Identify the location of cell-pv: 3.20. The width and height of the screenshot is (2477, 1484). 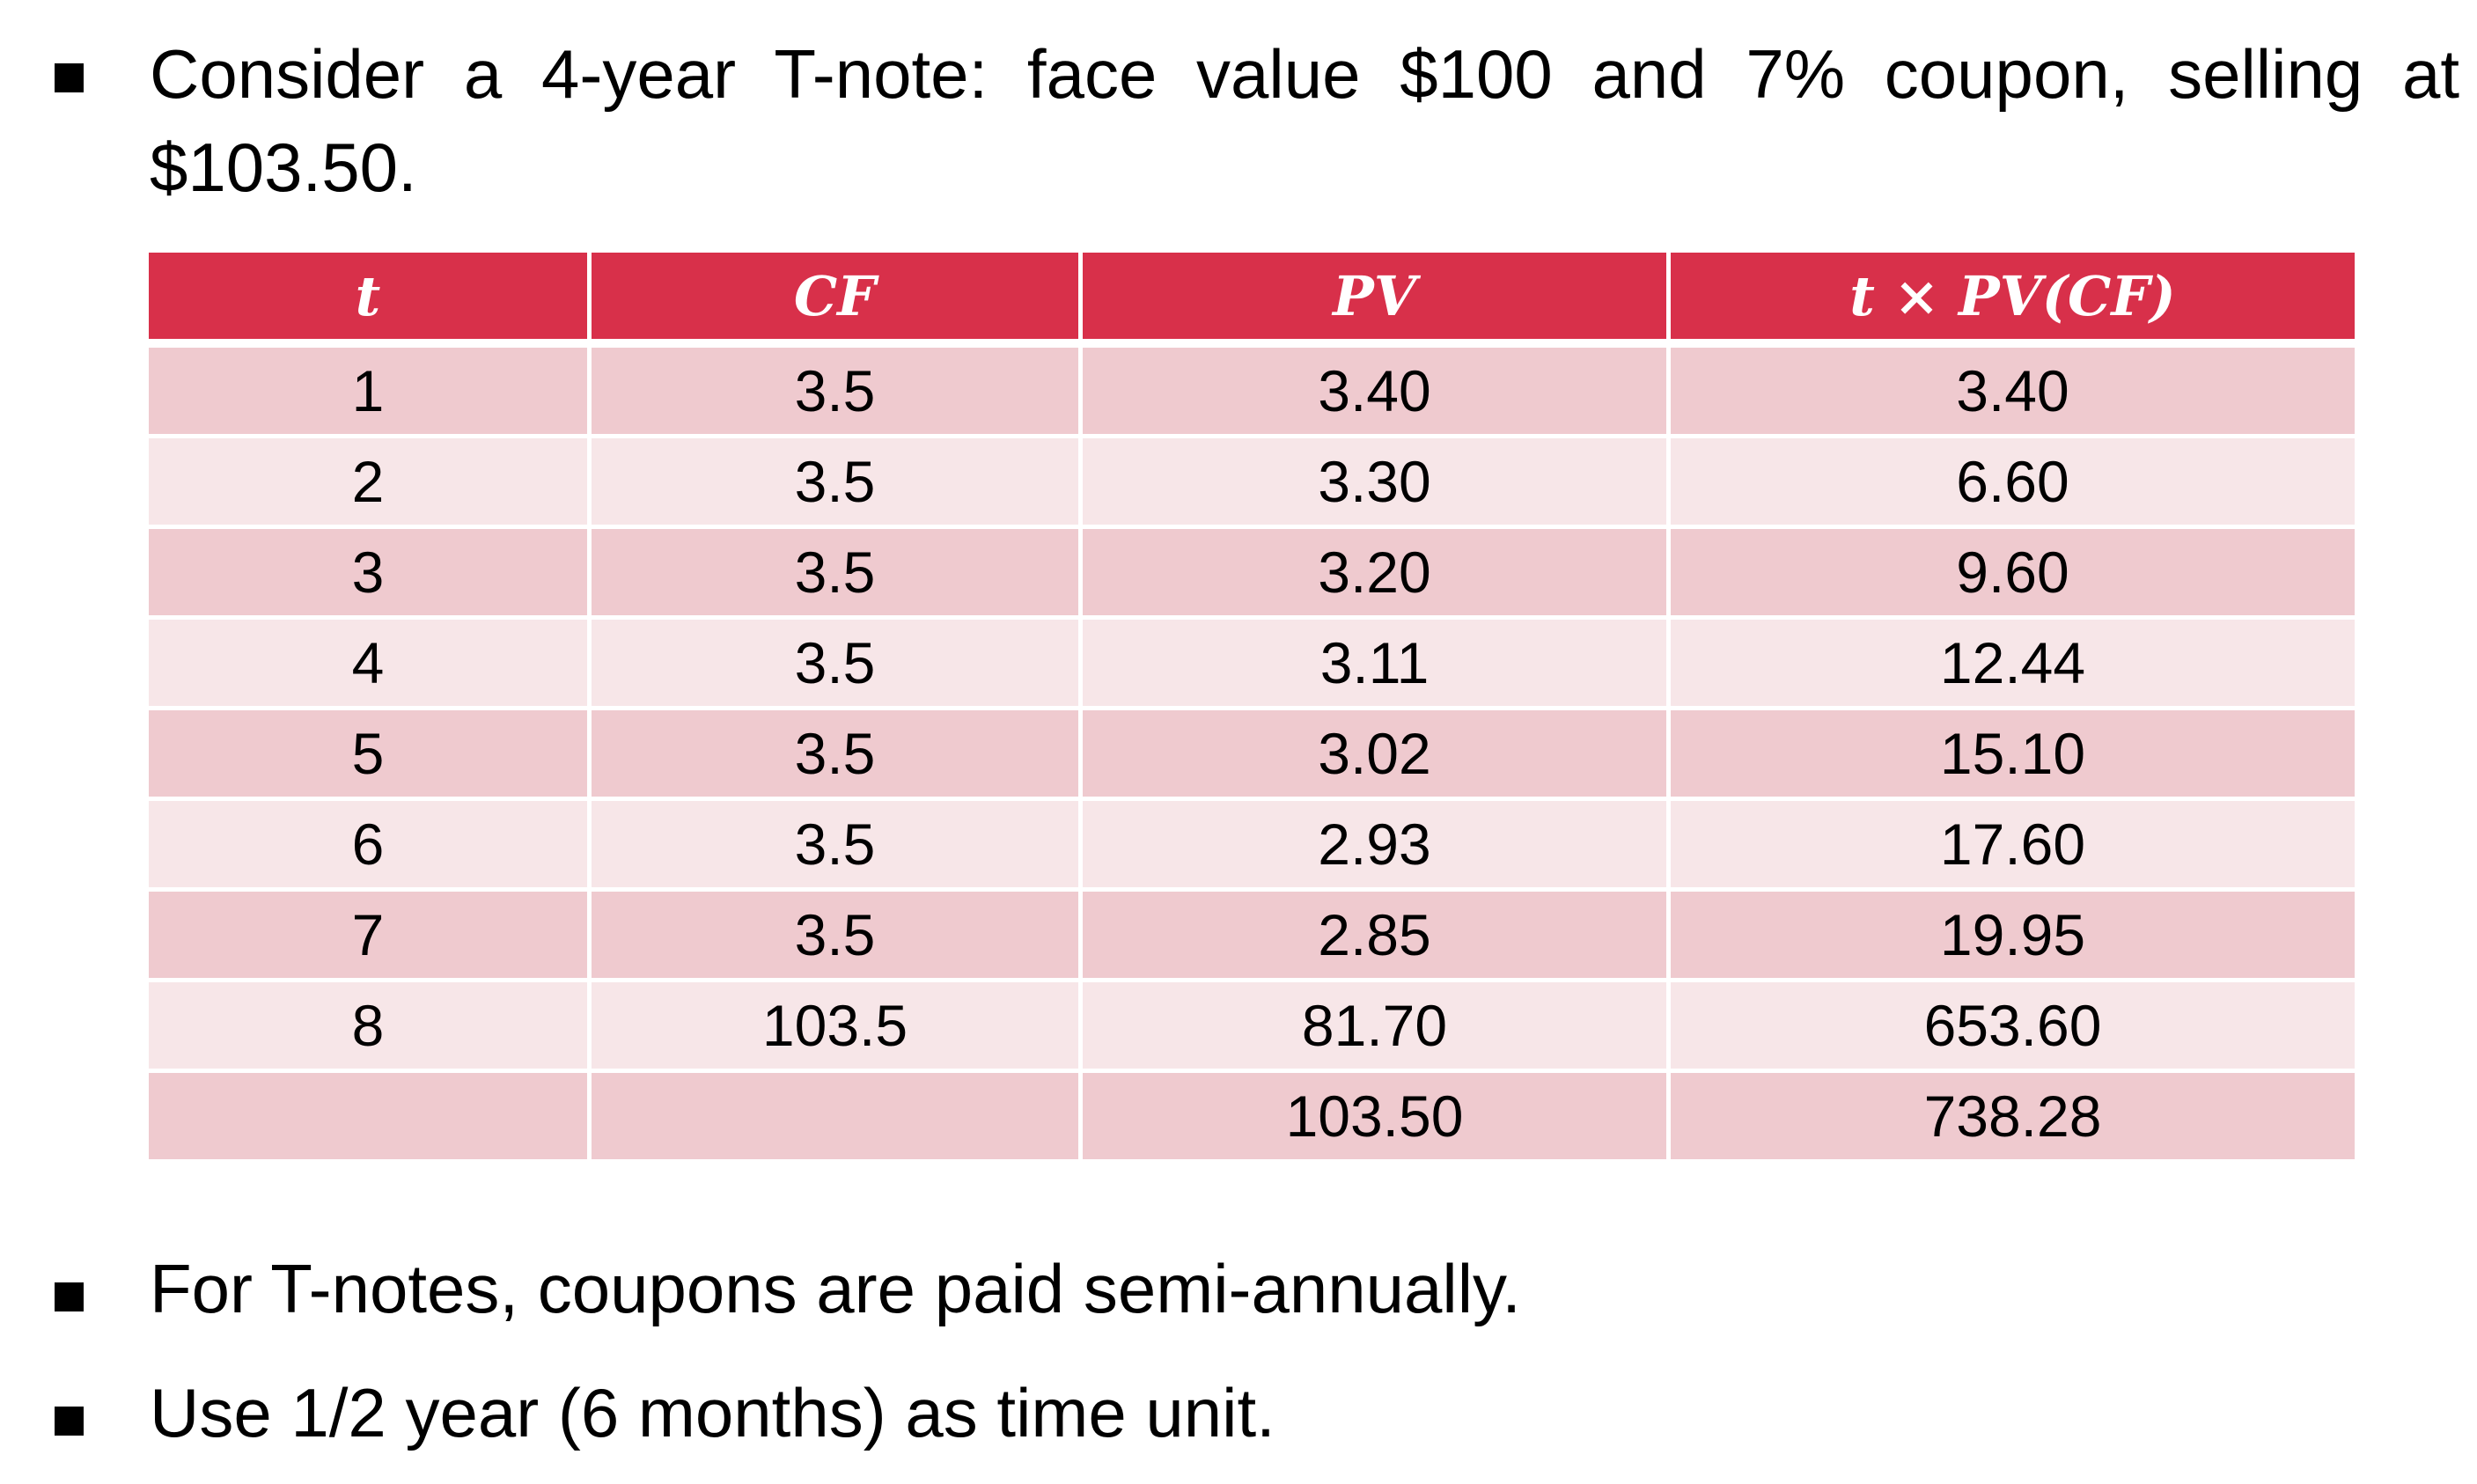
(1374, 573).